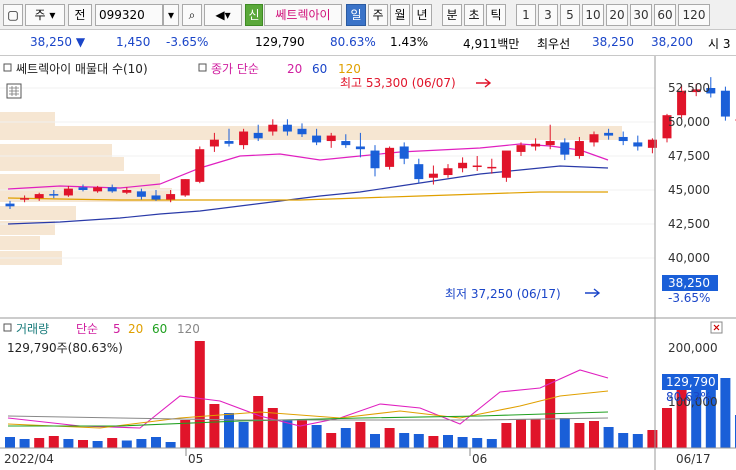 This screenshot has height=470, width=736. Describe the element at coordinates (13, 15) in the screenshot. I see `window-icon: ▢` at that location.